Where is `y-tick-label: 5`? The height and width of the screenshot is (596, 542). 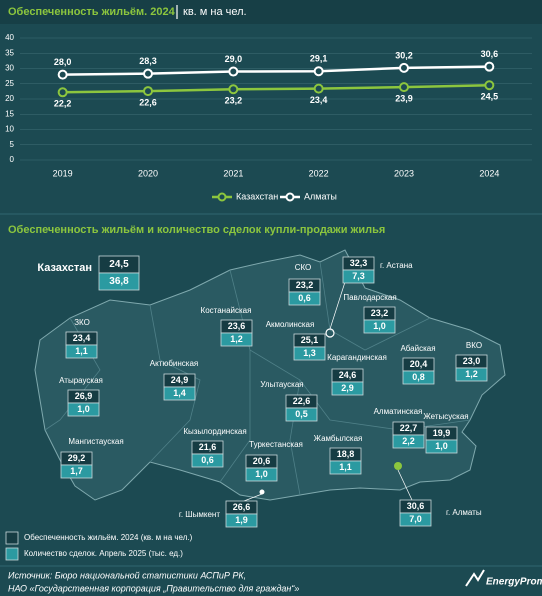 y-tick-label: 5 is located at coordinates (12, 144).